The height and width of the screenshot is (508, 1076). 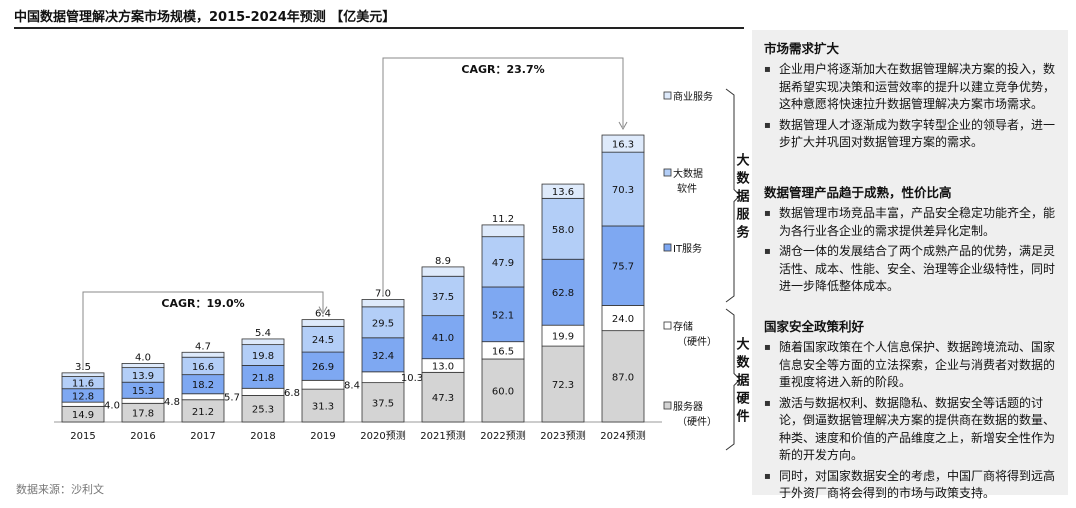 What do you see at coordinates (503, 351) in the screenshot?
I see `data-label: 16.5` at bounding box center [503, 351].